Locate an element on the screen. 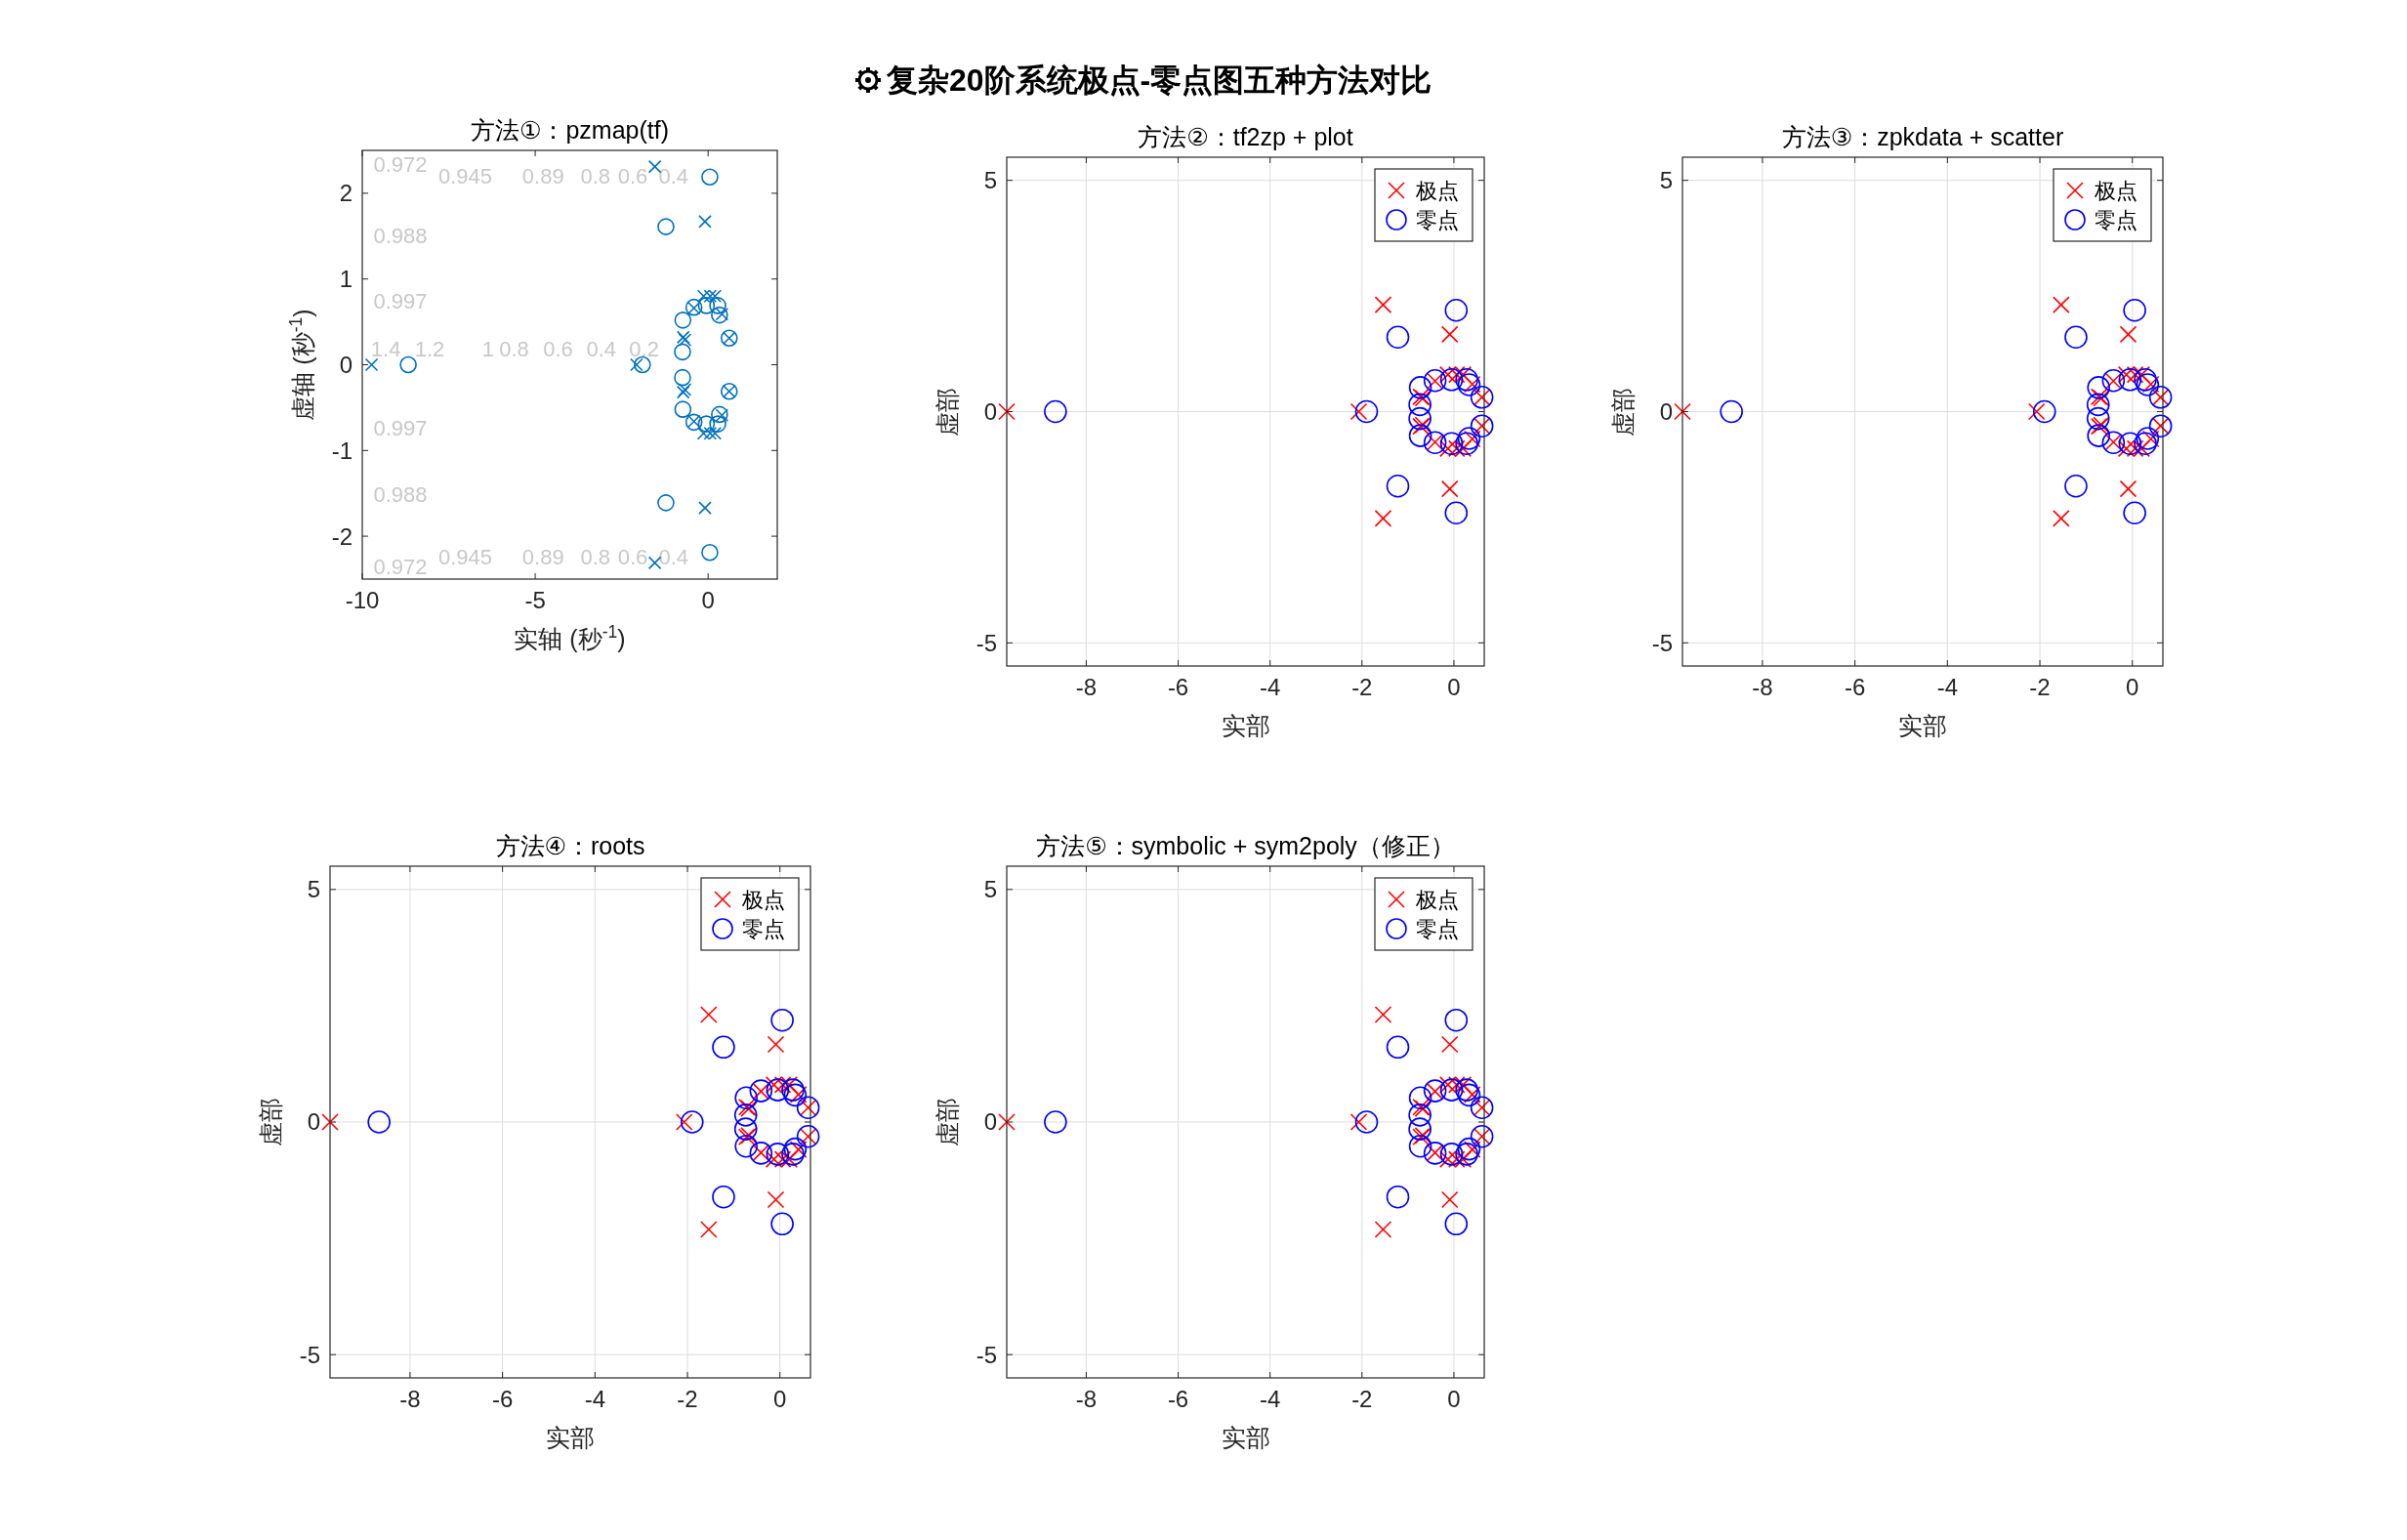 This screenshot has width=2407, height=1540. text: 复杂20阶系统极点-零点图五种方法对比 is located at coordinates (1159, 80).